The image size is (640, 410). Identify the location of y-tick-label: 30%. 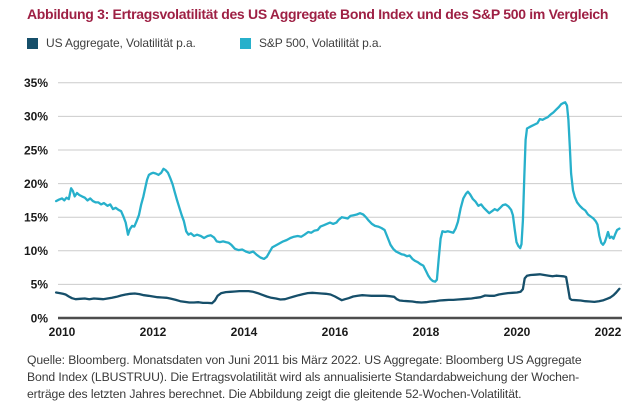
(36, 117).